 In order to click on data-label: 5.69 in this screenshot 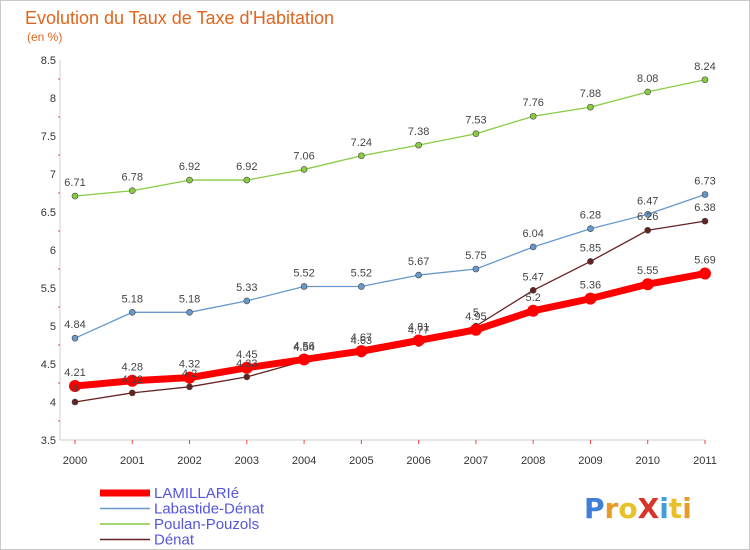, I will do `click(704, 261)`.